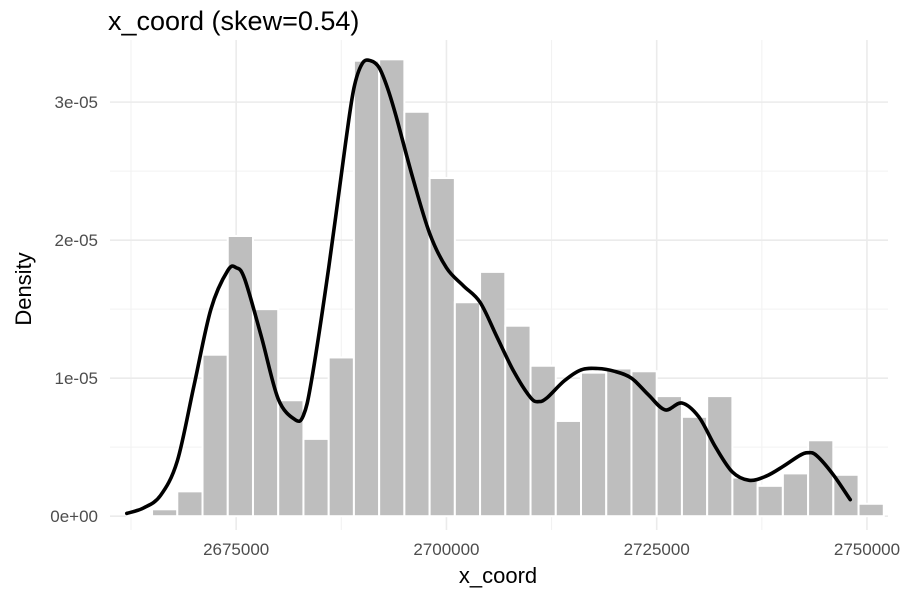  Describe the element at coordinates (498, 575) in the screenshot. I see `x-axis-title: x_coord` at that location.